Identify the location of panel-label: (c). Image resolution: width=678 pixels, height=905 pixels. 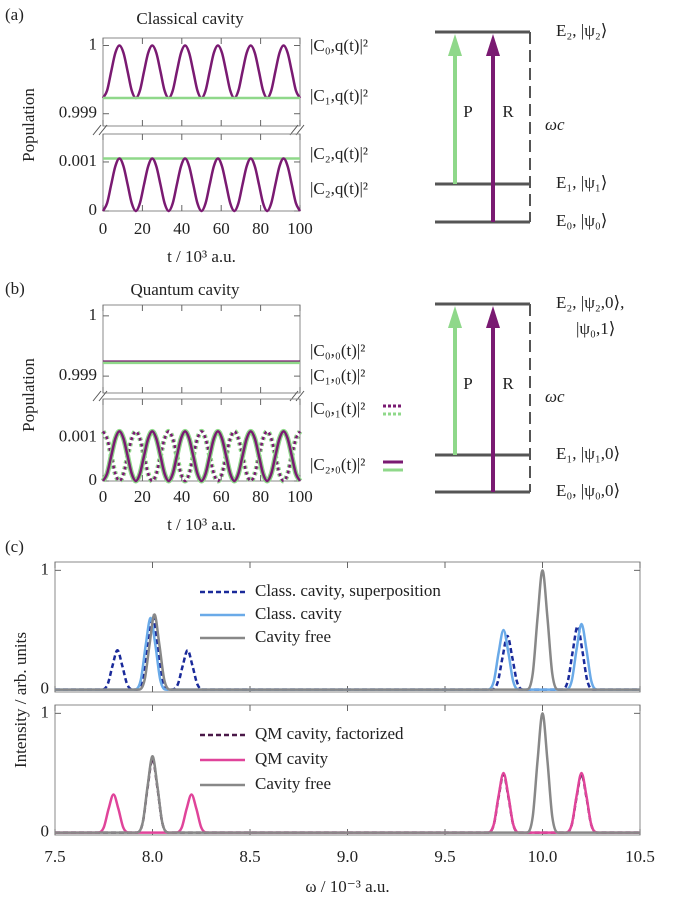
(14, 546).